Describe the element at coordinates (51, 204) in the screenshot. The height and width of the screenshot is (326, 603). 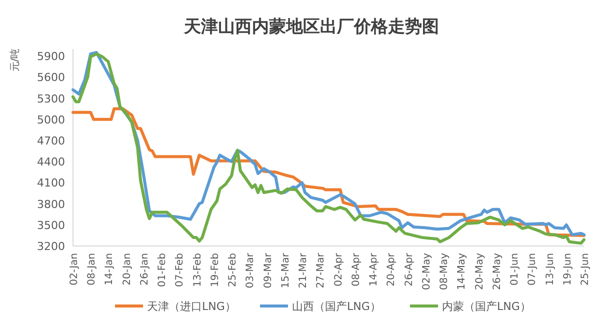
I see `y-tick-label: 3800` at that location.